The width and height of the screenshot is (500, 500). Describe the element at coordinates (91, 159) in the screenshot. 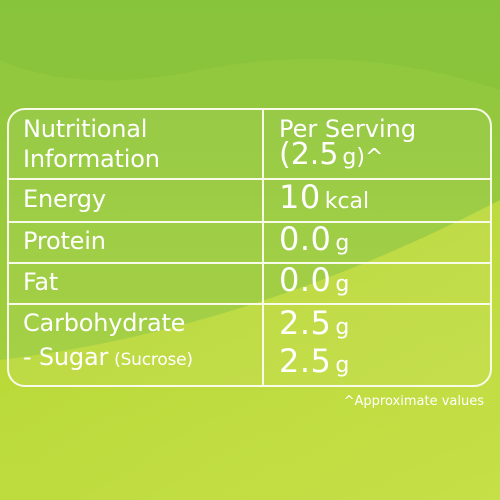

I see `header-label-line2: Information` at that location.